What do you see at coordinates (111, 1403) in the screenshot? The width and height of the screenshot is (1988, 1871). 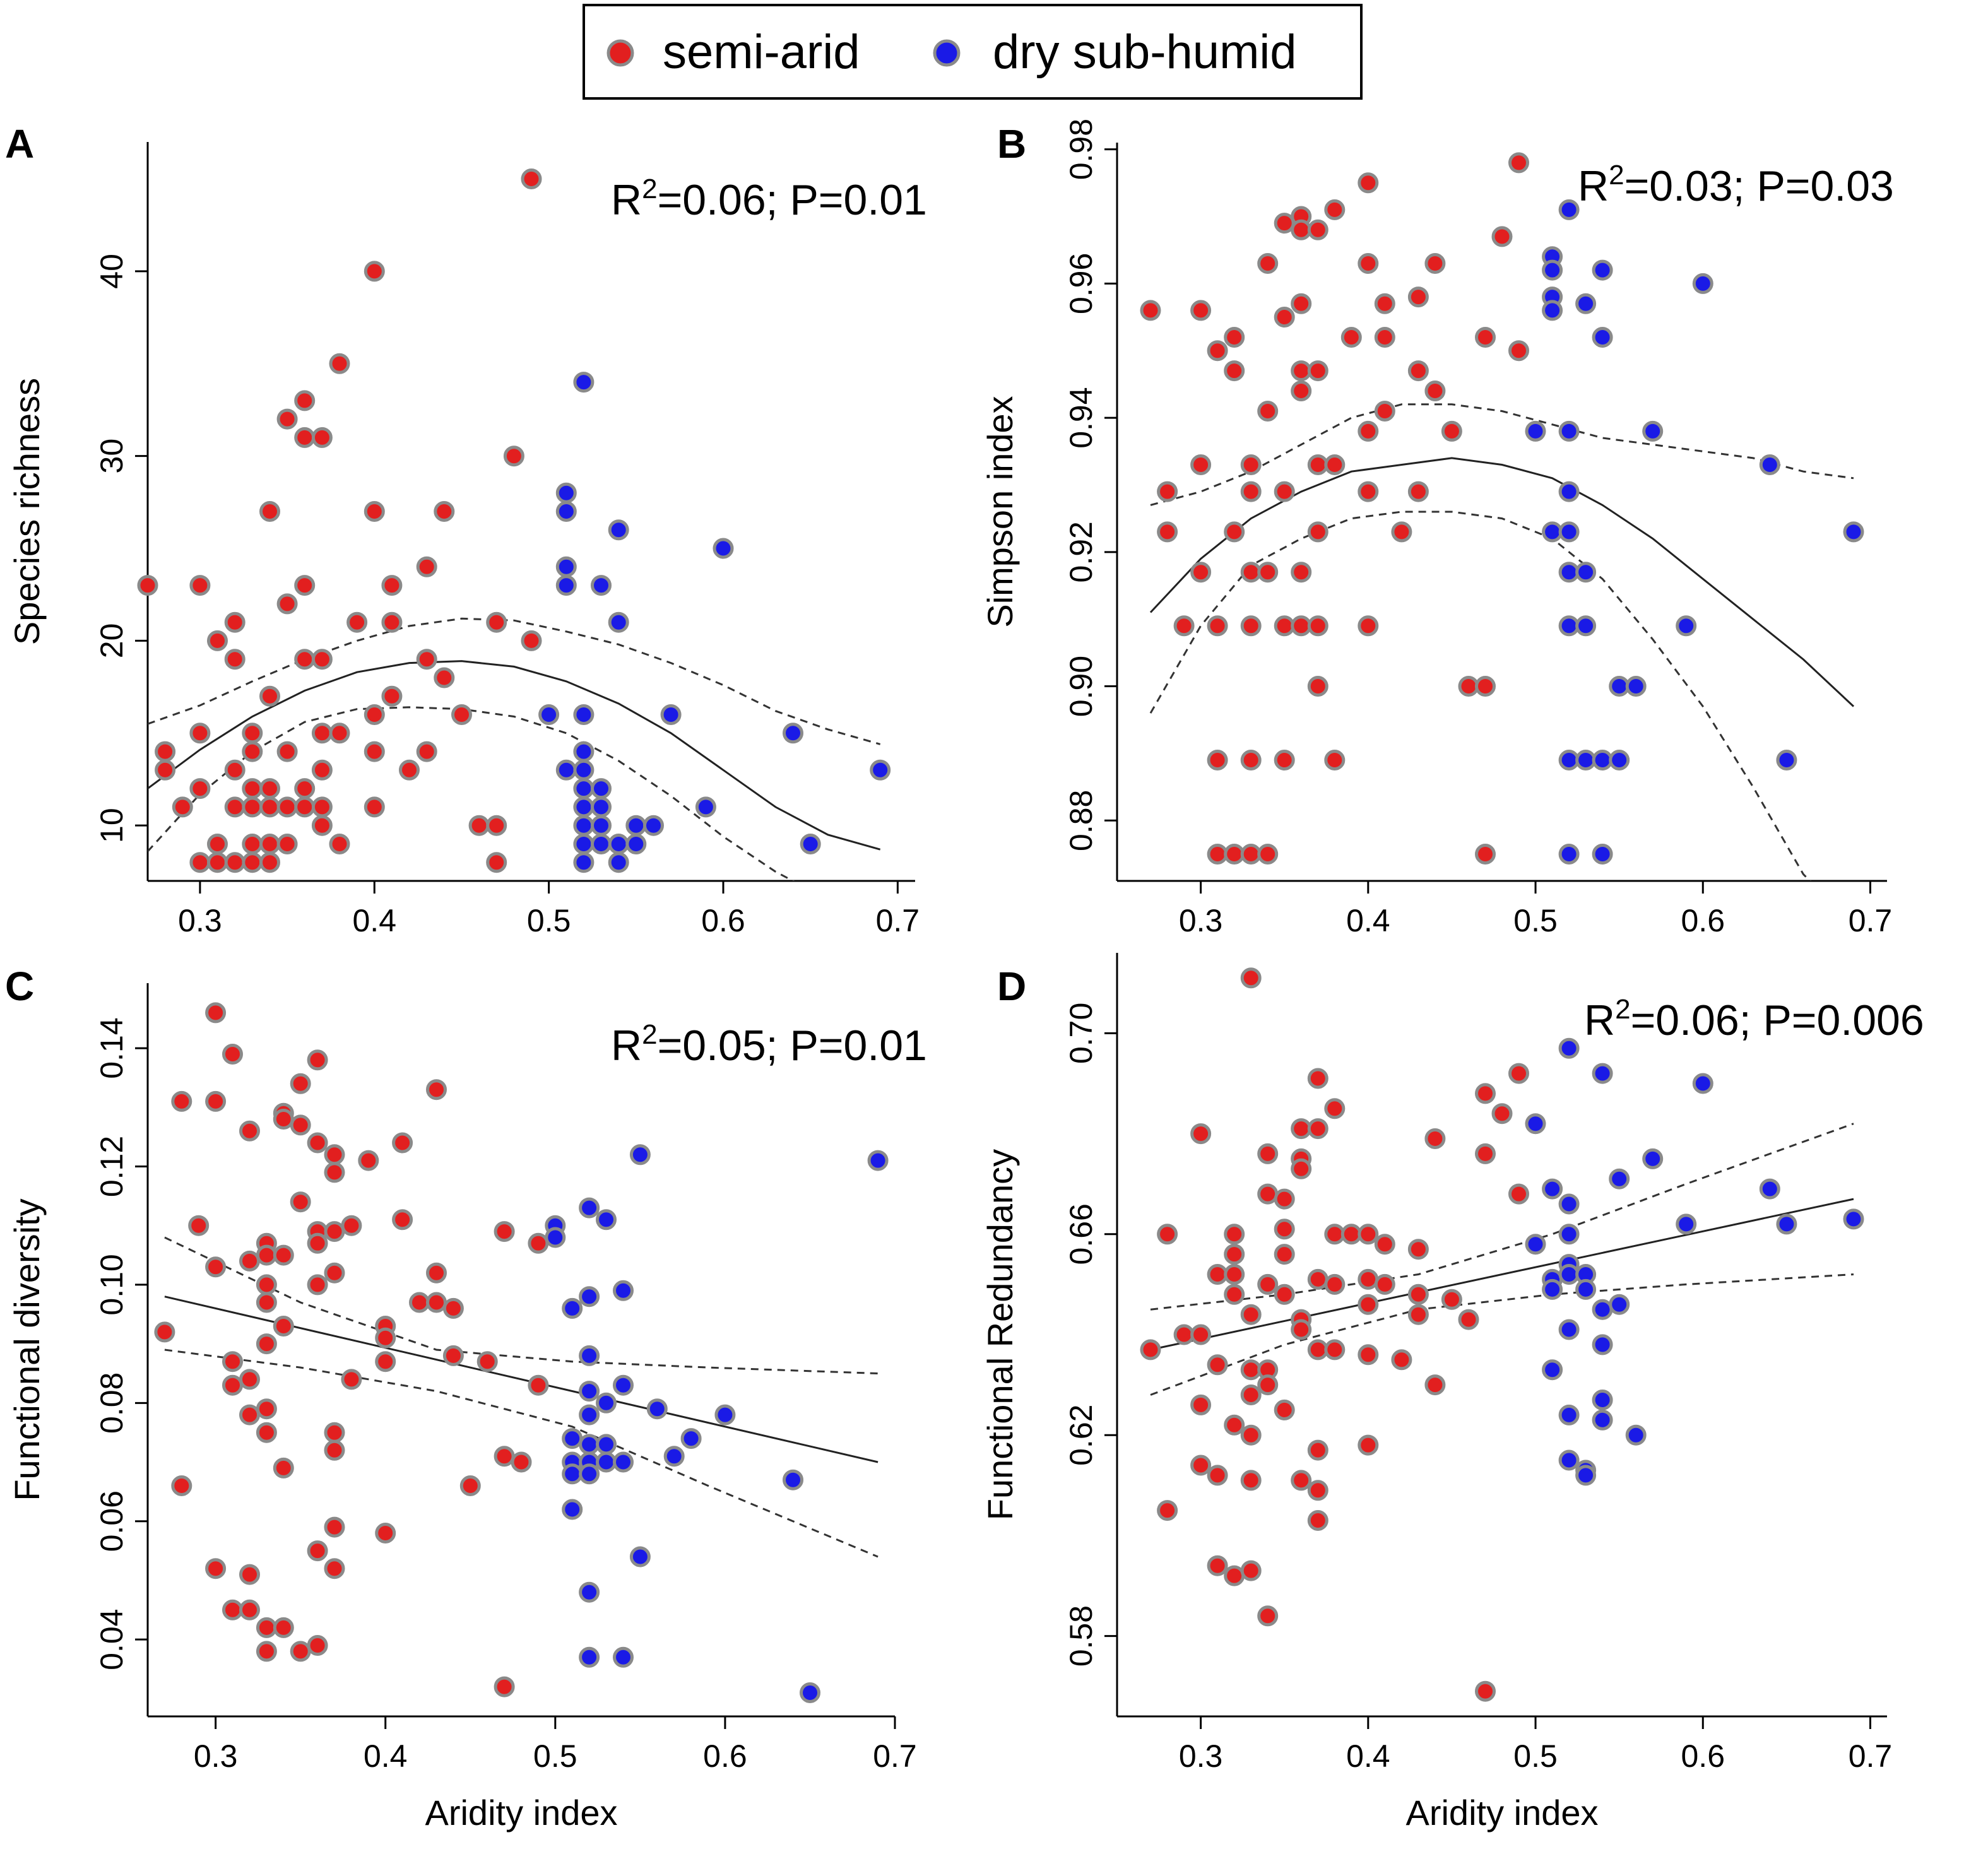 I see `panel-c-y-tick-label: 0.08` at bounding box center [111, 1403].